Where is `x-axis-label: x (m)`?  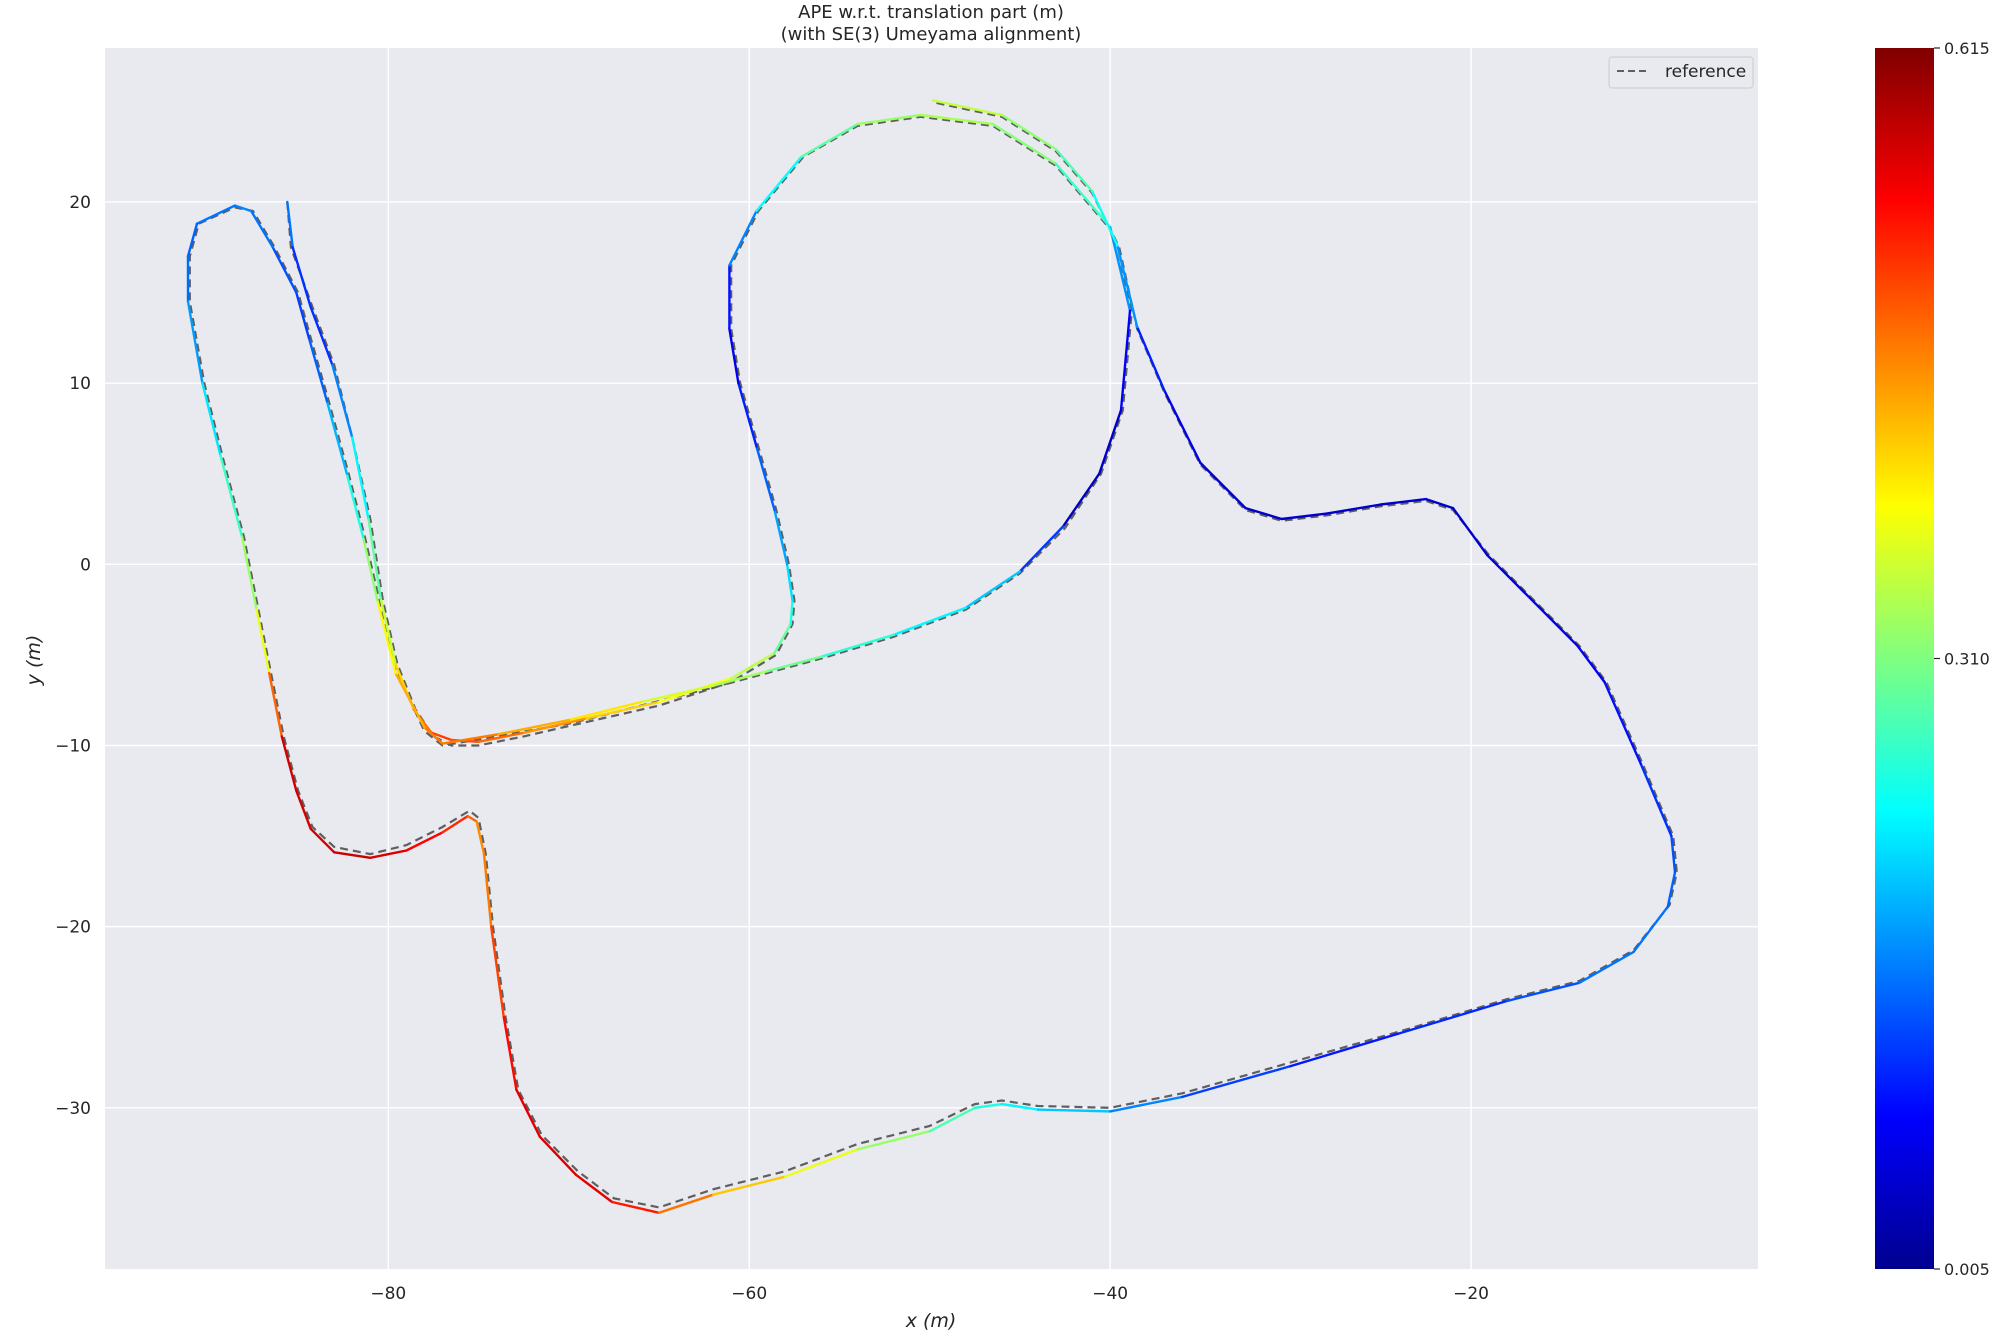 x-axis-label: x (m) is located at coordinates (931, 1321).